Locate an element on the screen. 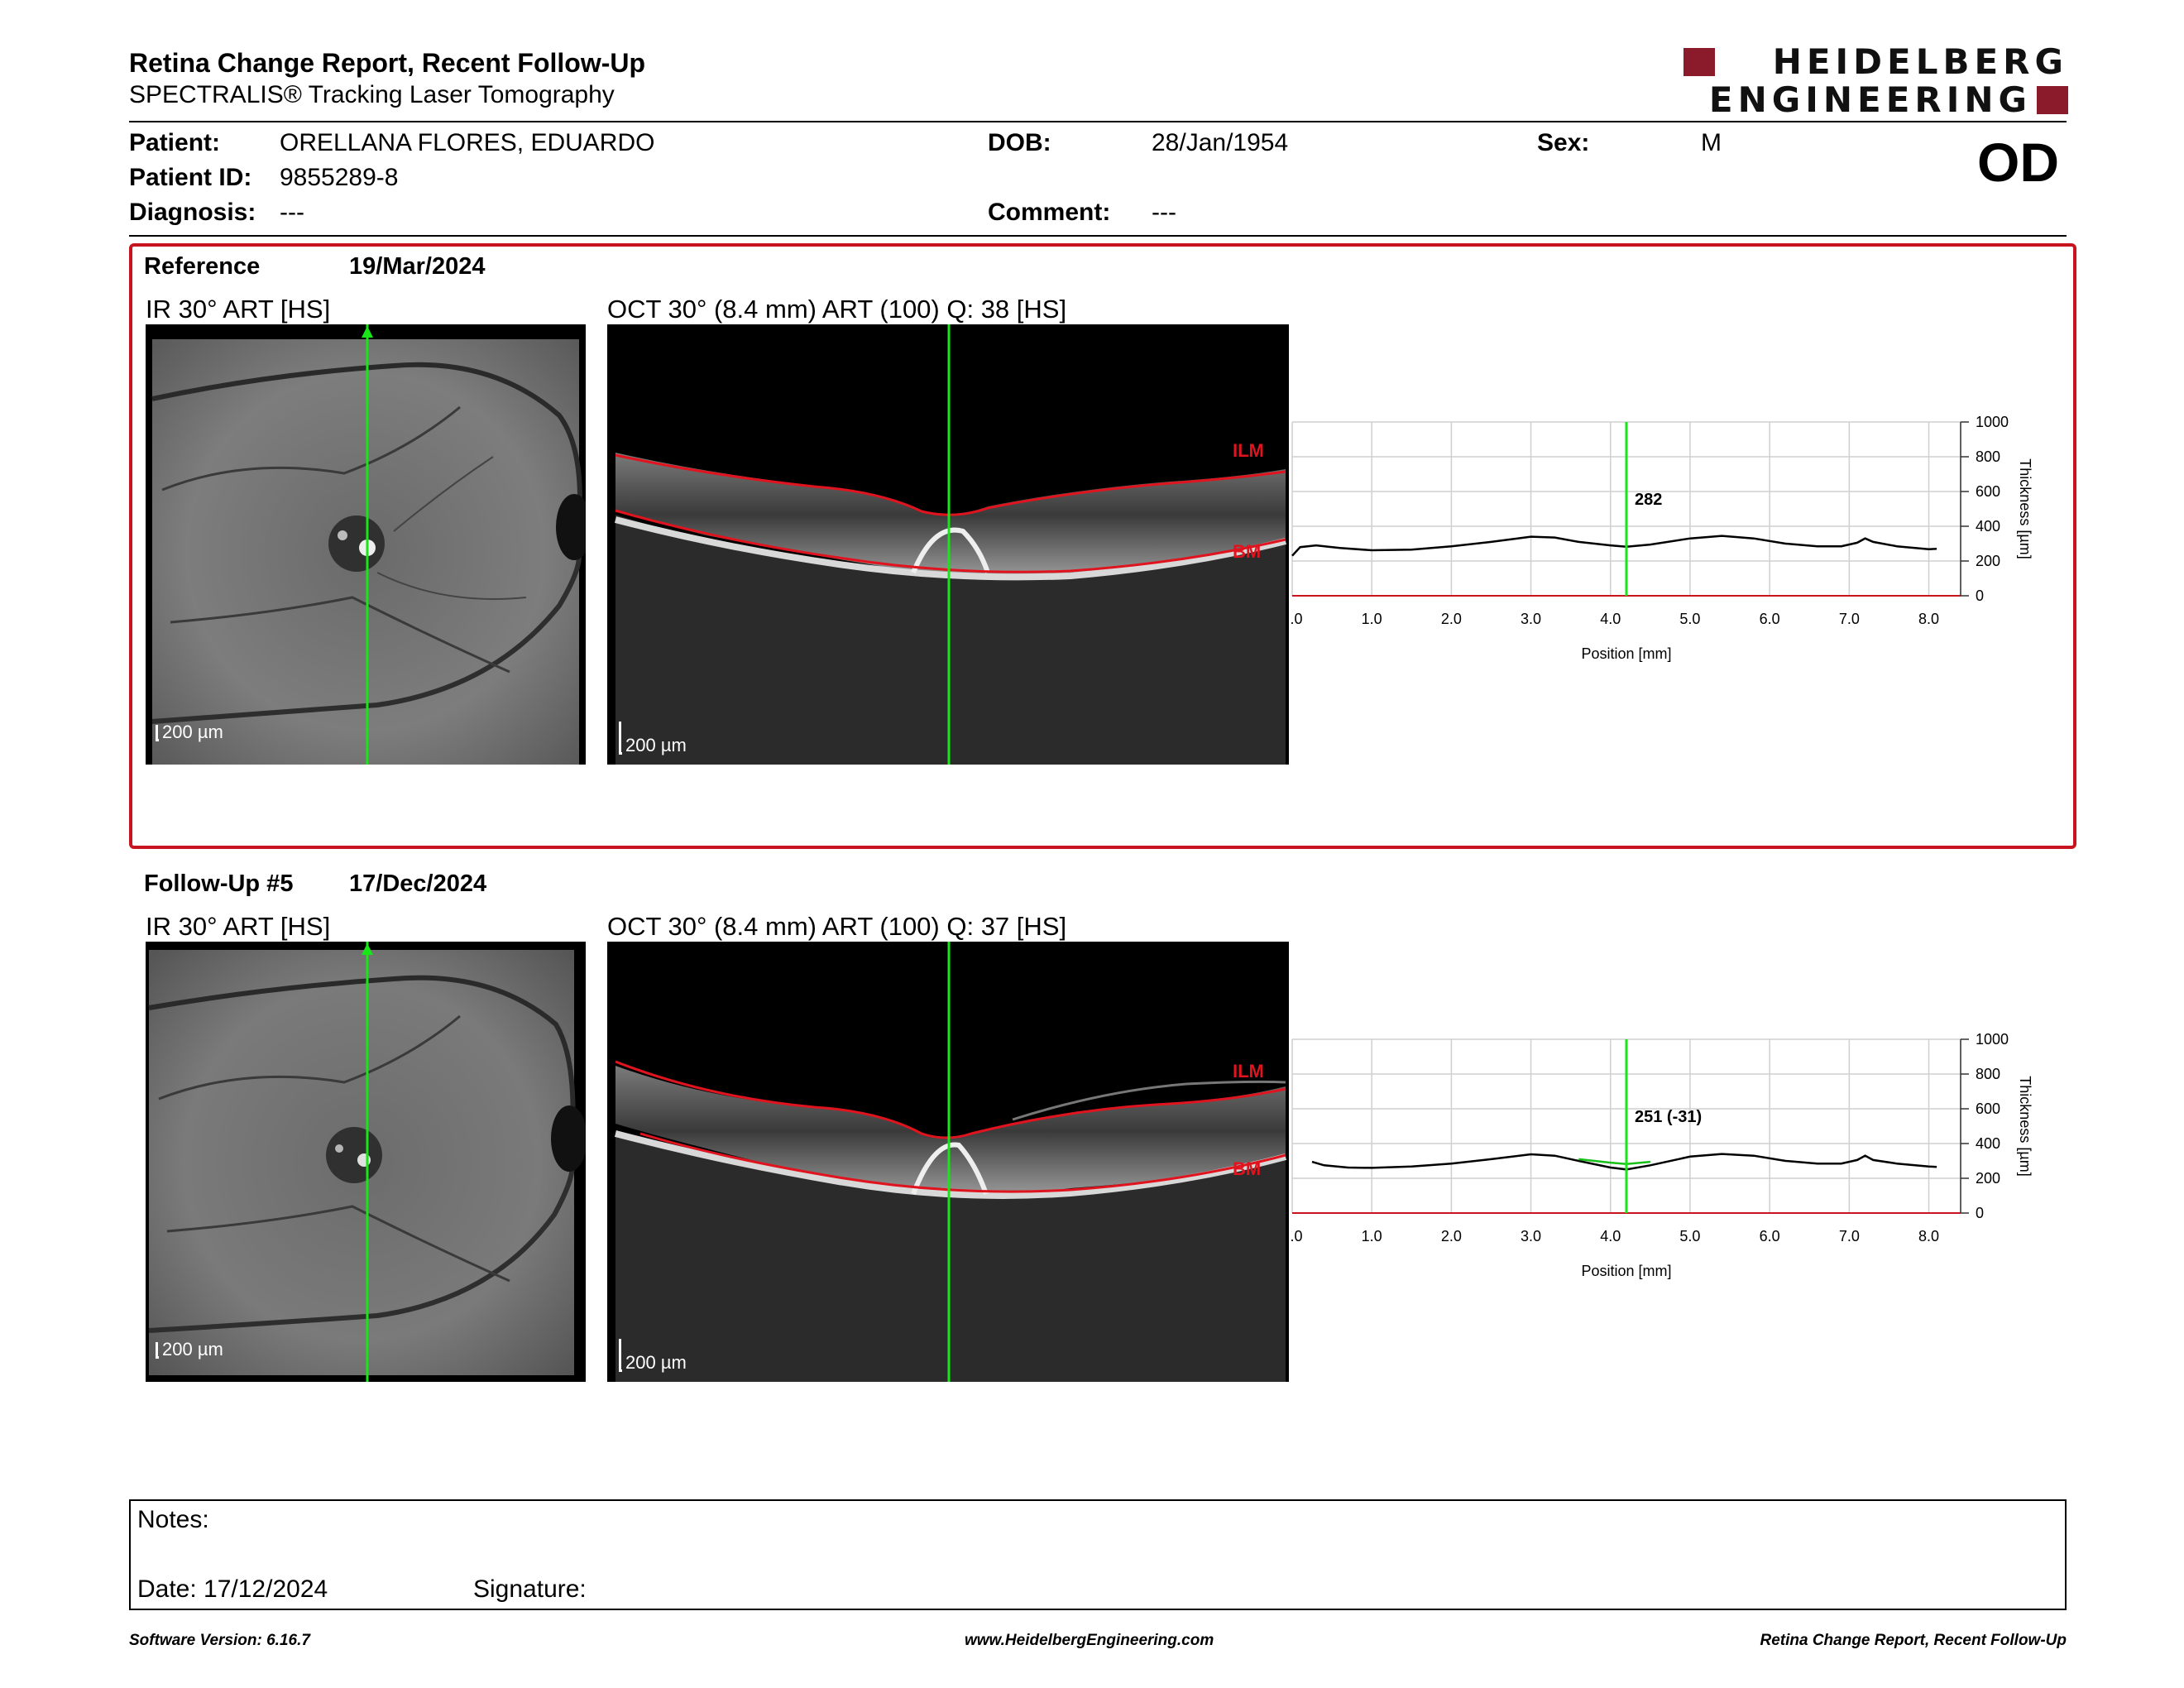  followup-ir-label: IR 30° ART [HS] is located at coordinates (238, 926).